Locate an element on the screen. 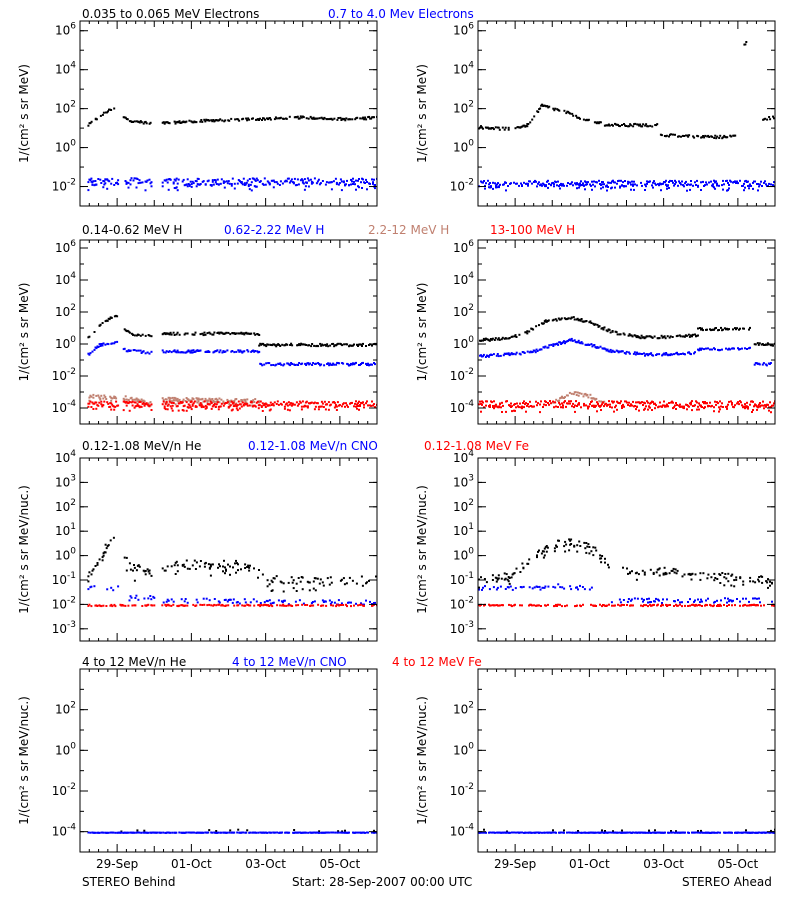 The width and height of the screenshot is (800, 900). y-tick-label: 10² is located at coordinates (65, 311).